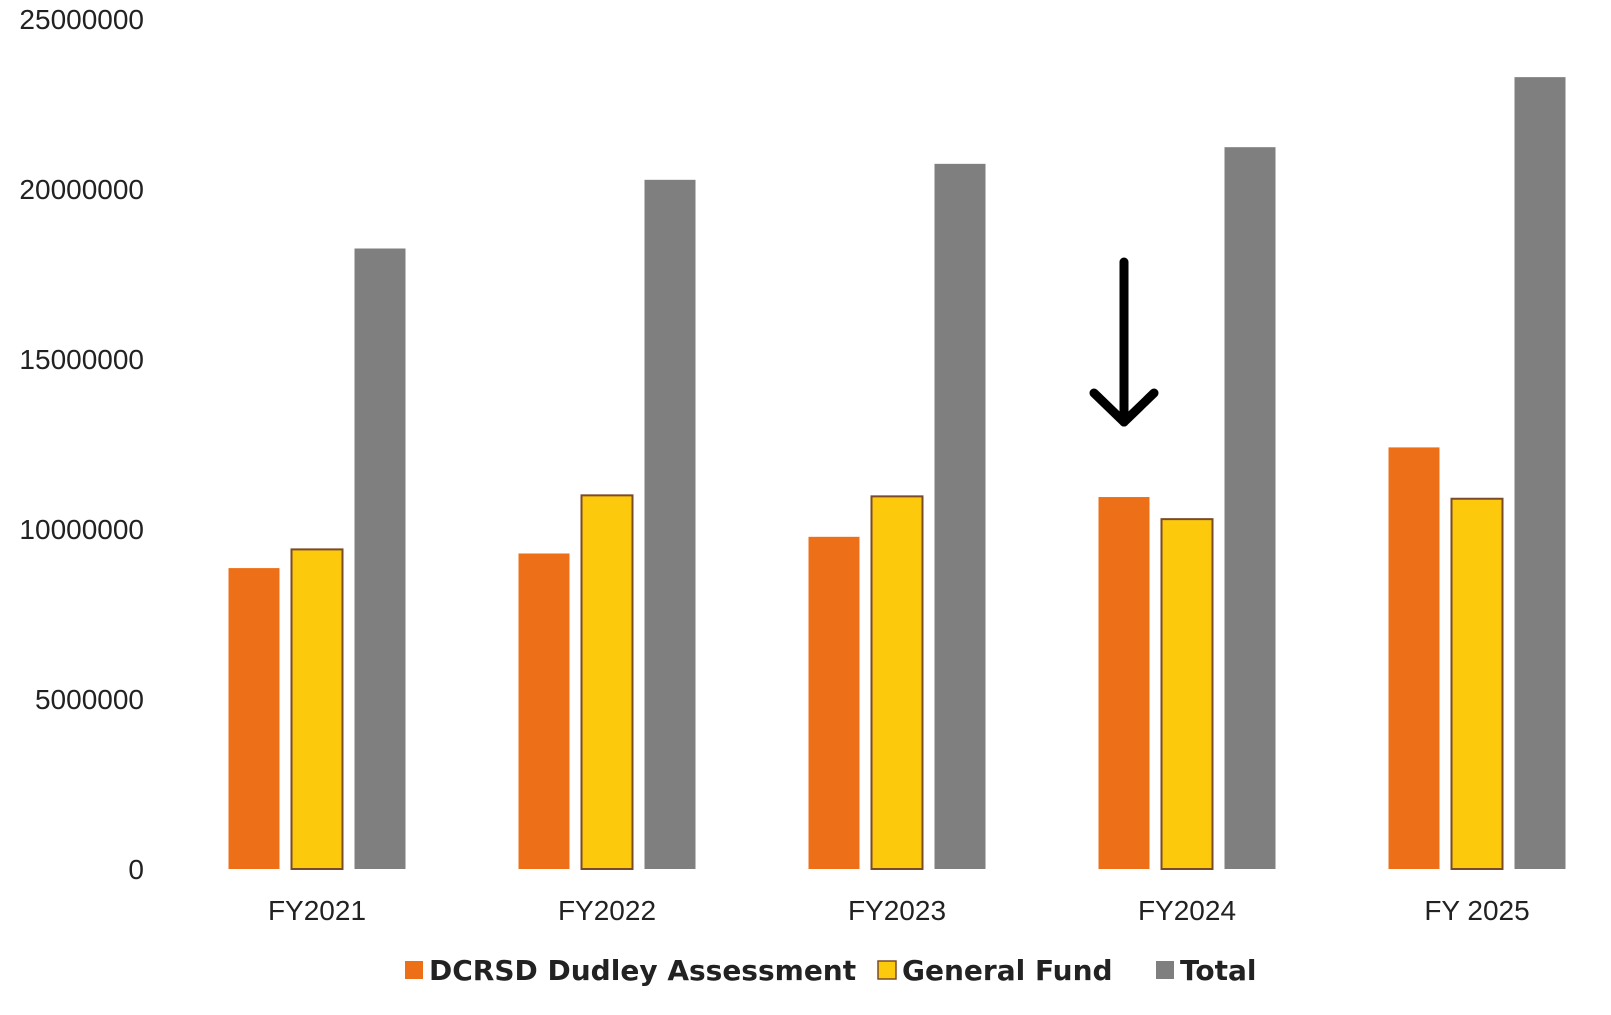  Describe the element at coordinates (1124, 342) in the screenshot. I see `annotation-arrow-icon` at that location.